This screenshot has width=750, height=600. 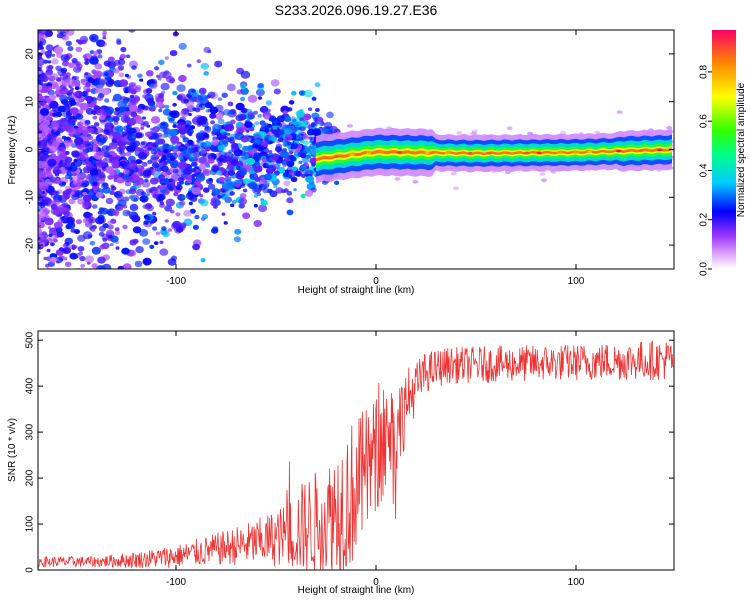 What do you see at coordinates (376, 582) in the screenshot?
I see `x-tick-label: 0` at bounding box center [376, 582].